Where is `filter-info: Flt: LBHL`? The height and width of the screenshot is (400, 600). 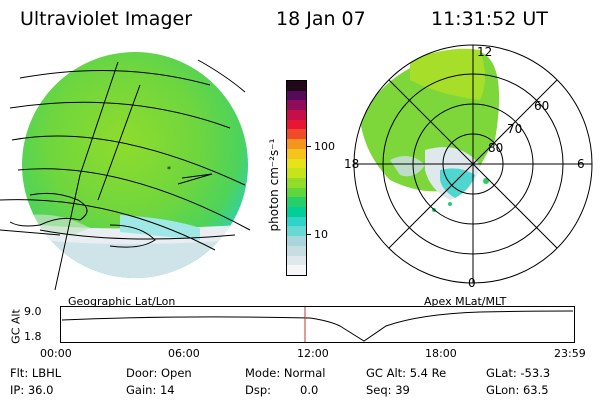
filter-info: Flt: LBHL is located at coordinates (36, 373).